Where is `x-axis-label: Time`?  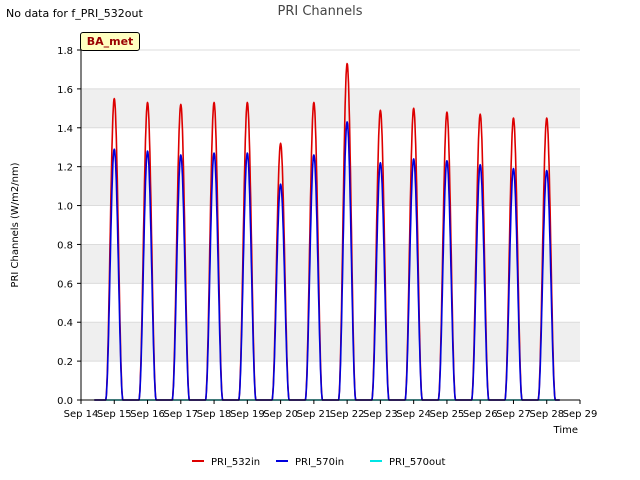
x-axis-label: Time is located at coordinates (565, 430).